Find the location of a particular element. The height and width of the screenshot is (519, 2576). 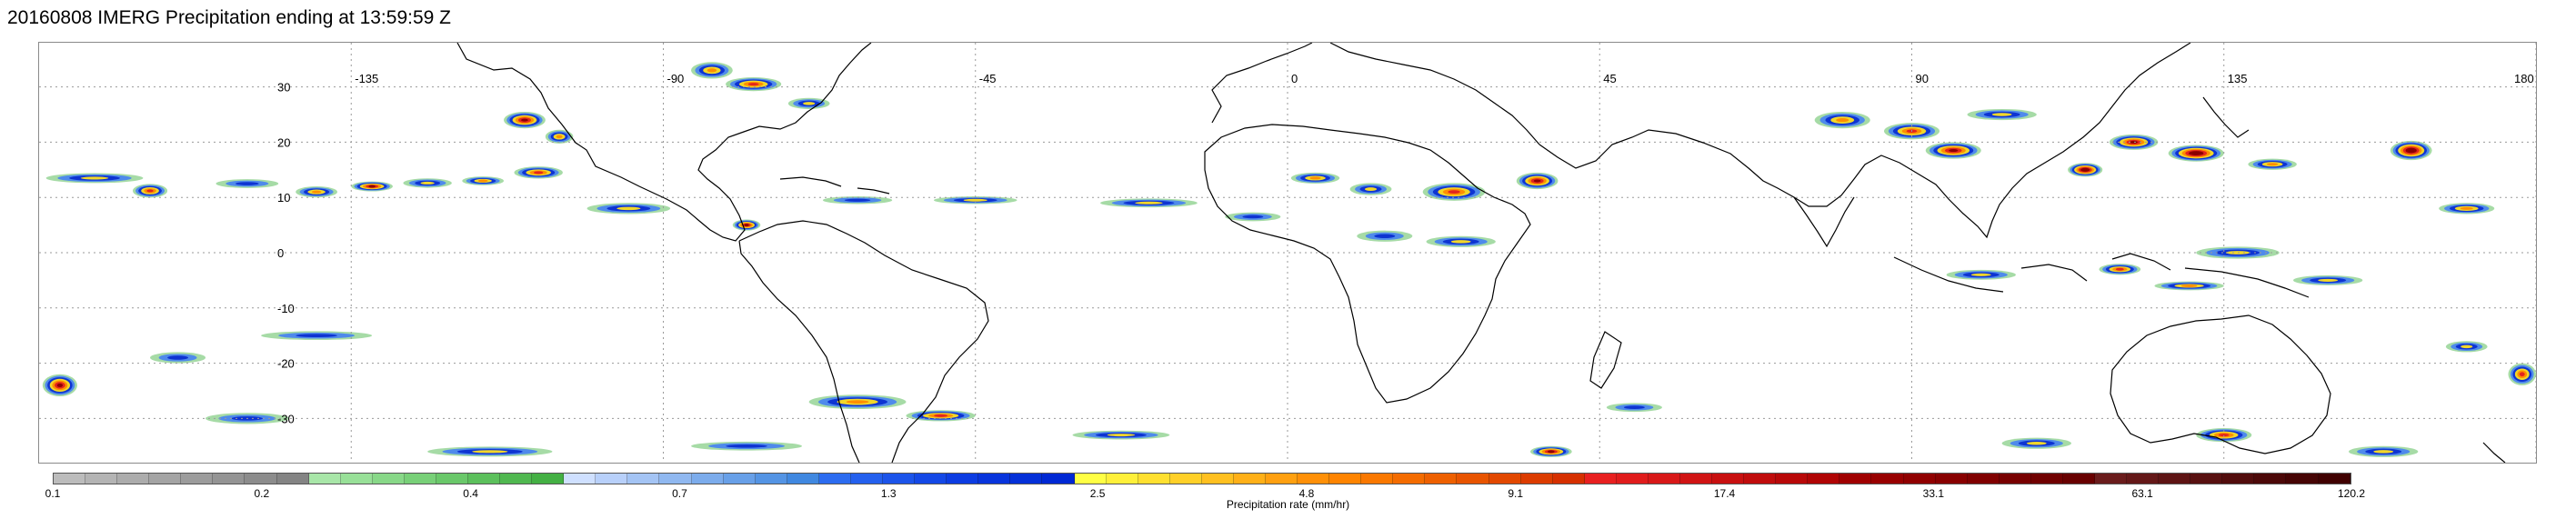

lon-tick-label: 90 is located at coordinates (1923, 78).